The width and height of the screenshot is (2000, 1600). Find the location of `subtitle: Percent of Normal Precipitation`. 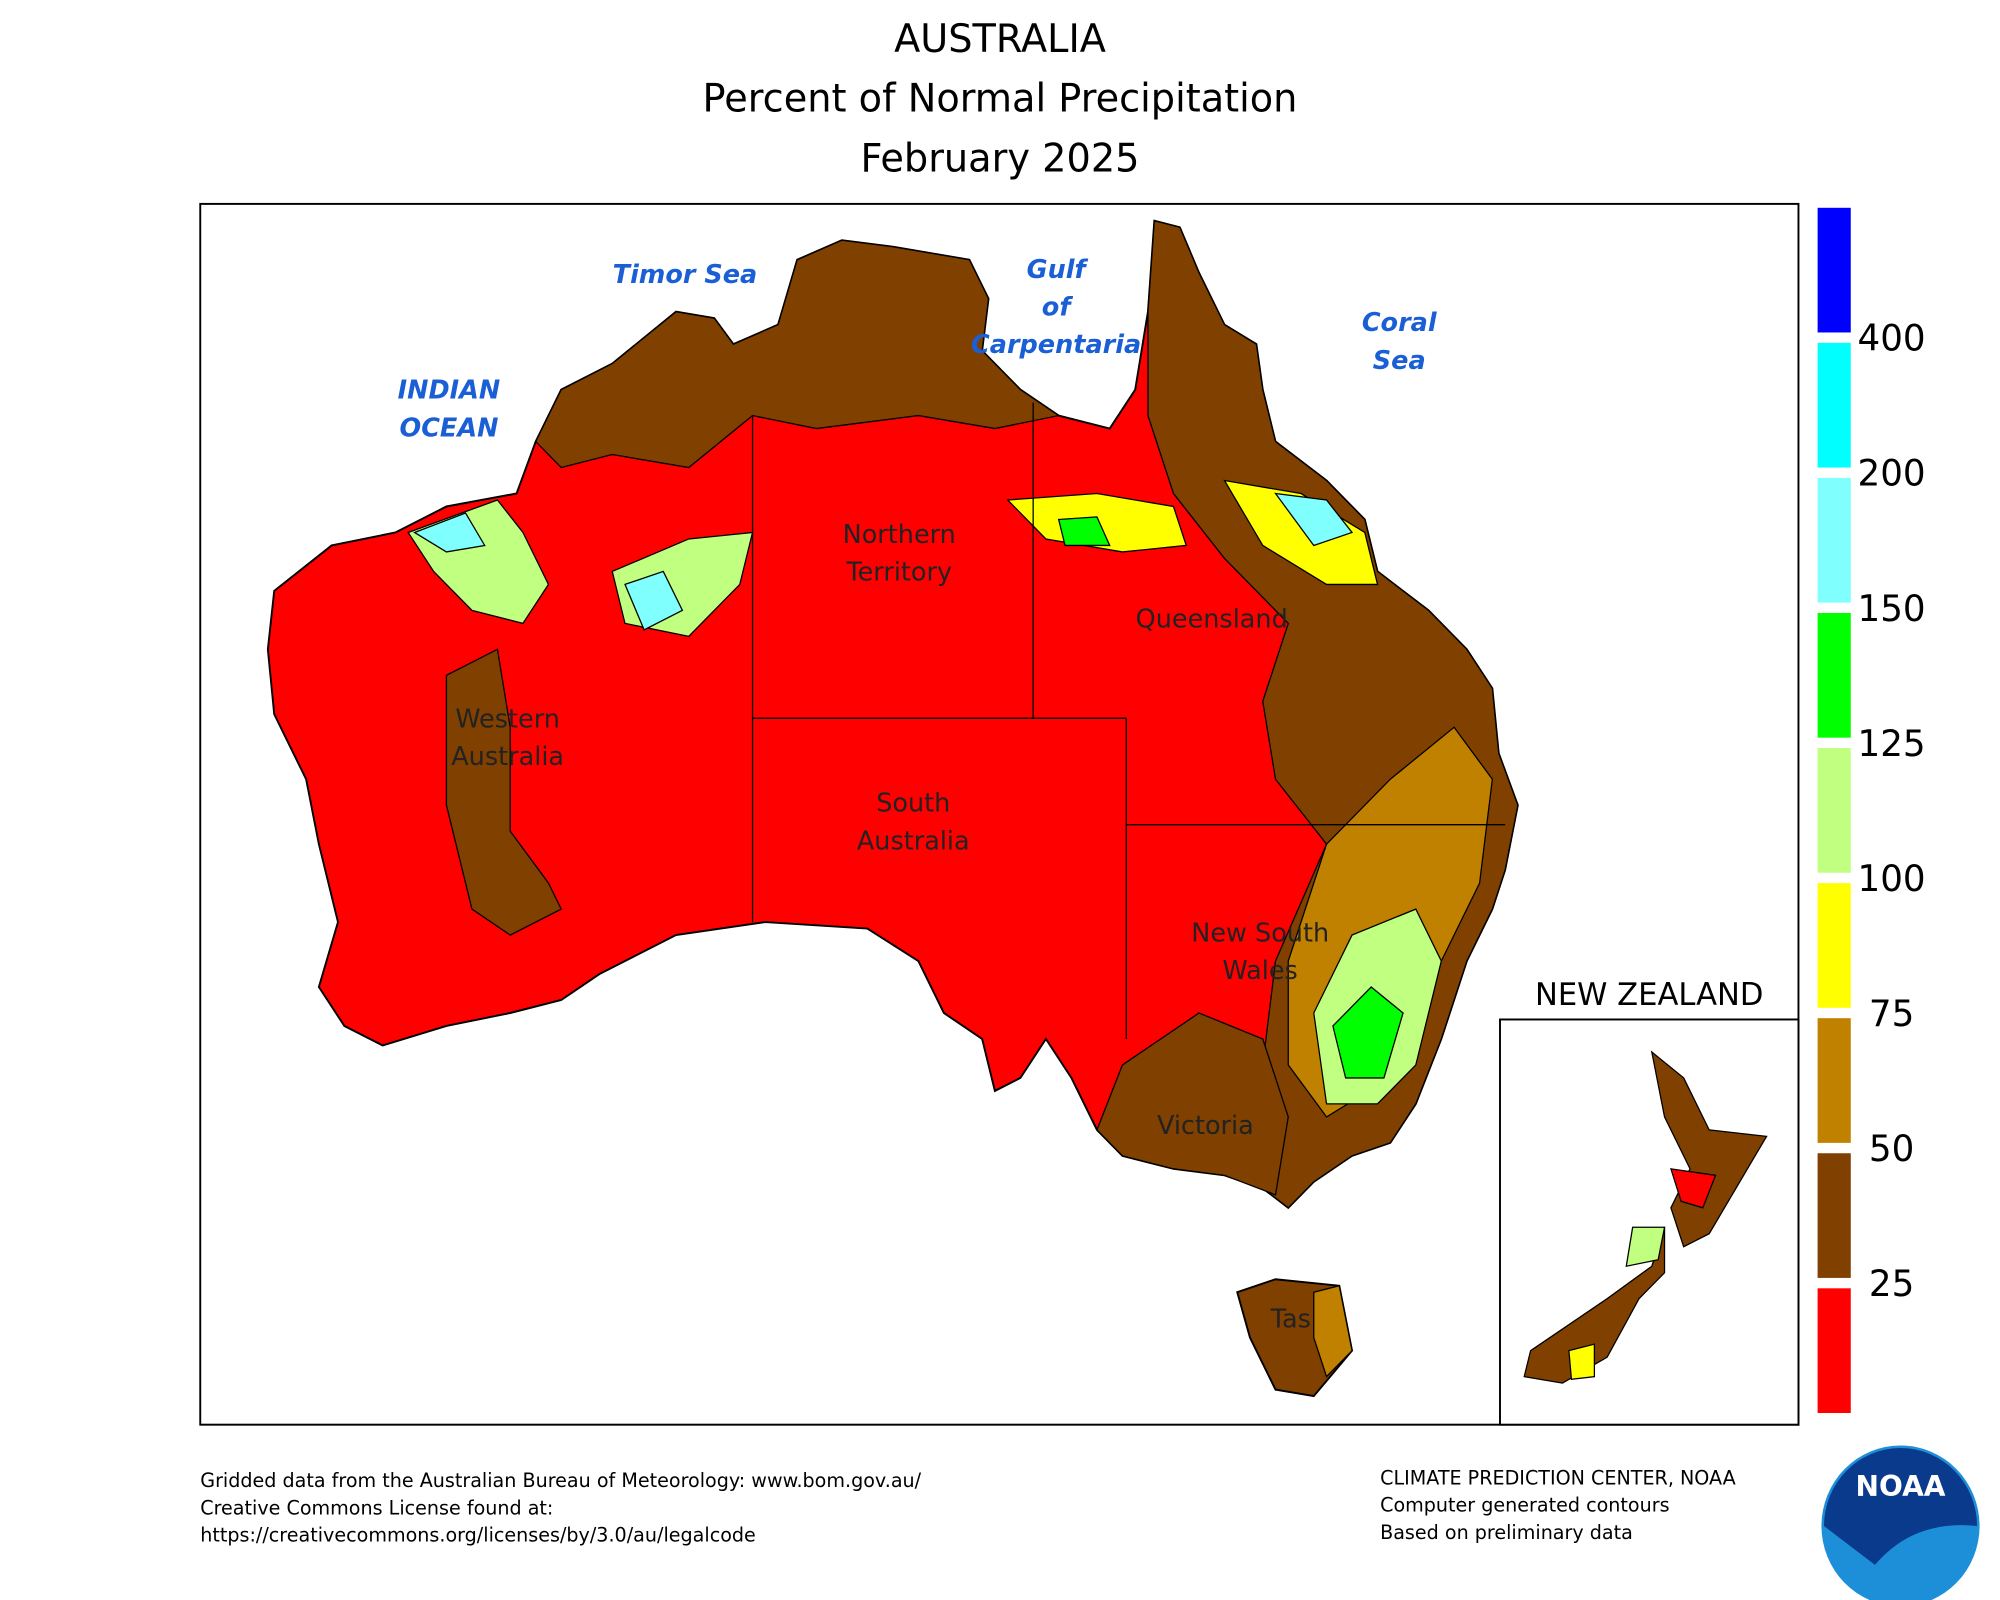

subtitle: Percent of Normal Precipitation is located at coordinates (1000, 98).